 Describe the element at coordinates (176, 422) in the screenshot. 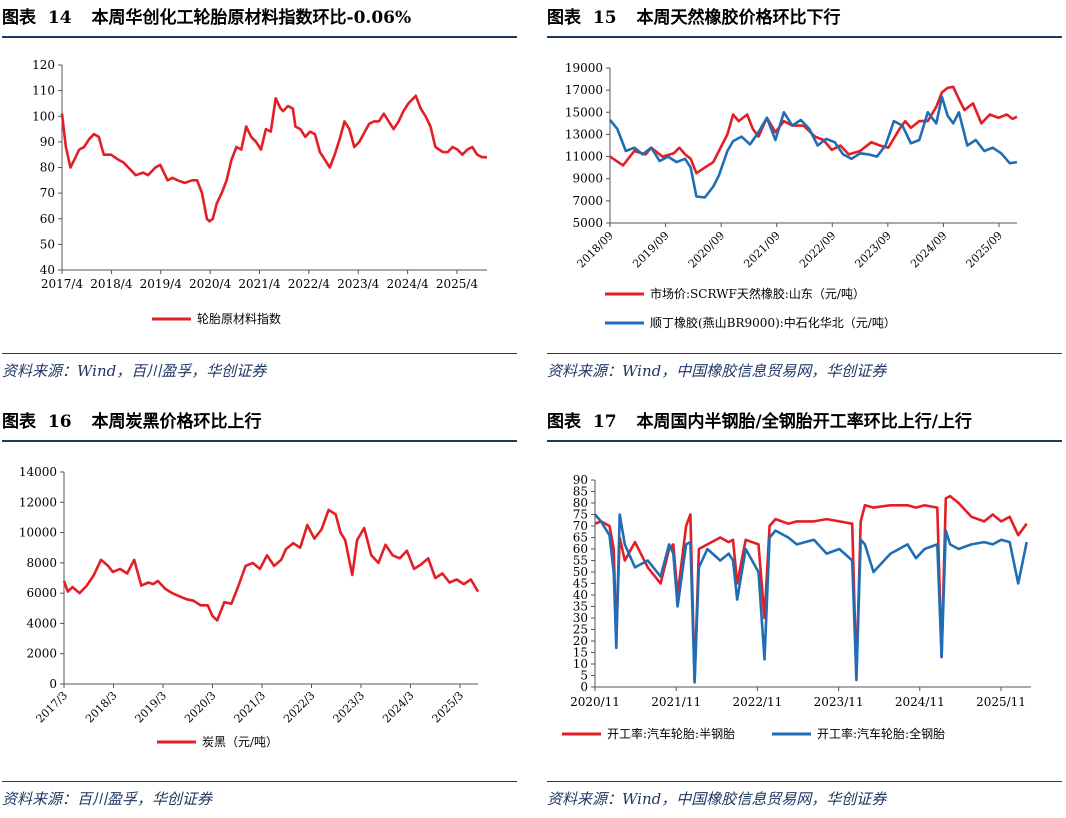

I see `figure-heading: 本周炭黑价格环比上行` at that location.